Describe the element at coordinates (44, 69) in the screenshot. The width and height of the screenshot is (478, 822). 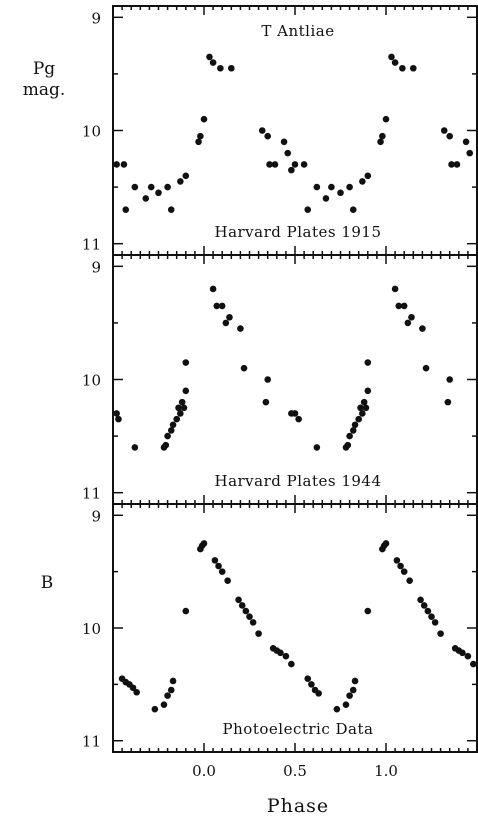
I see `y-axis-label-line1: Pg` at that location.